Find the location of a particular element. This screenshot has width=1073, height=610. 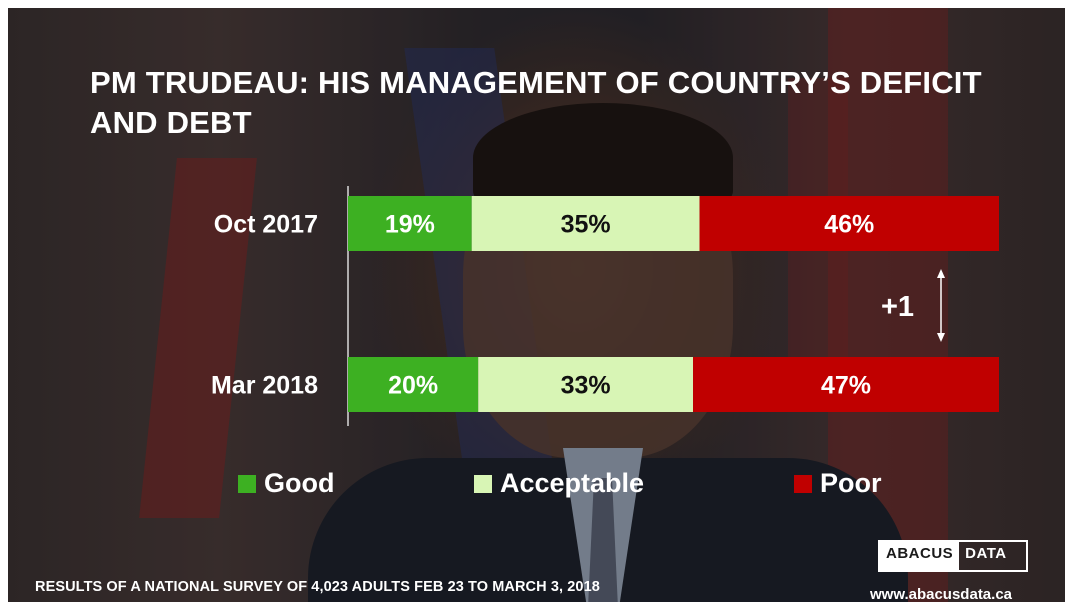

legend-item-poor: Poor is located at coordinates (838, 483).